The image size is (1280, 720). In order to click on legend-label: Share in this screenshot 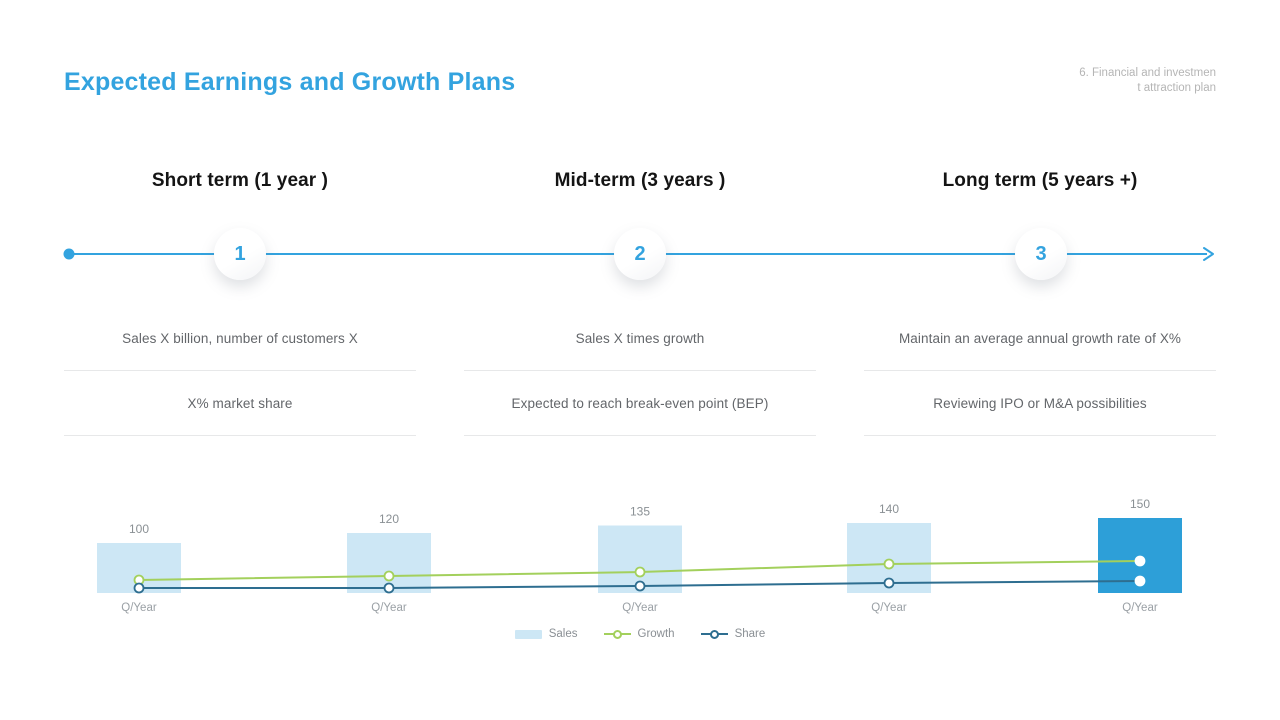, I will do `click(750, 634)`.